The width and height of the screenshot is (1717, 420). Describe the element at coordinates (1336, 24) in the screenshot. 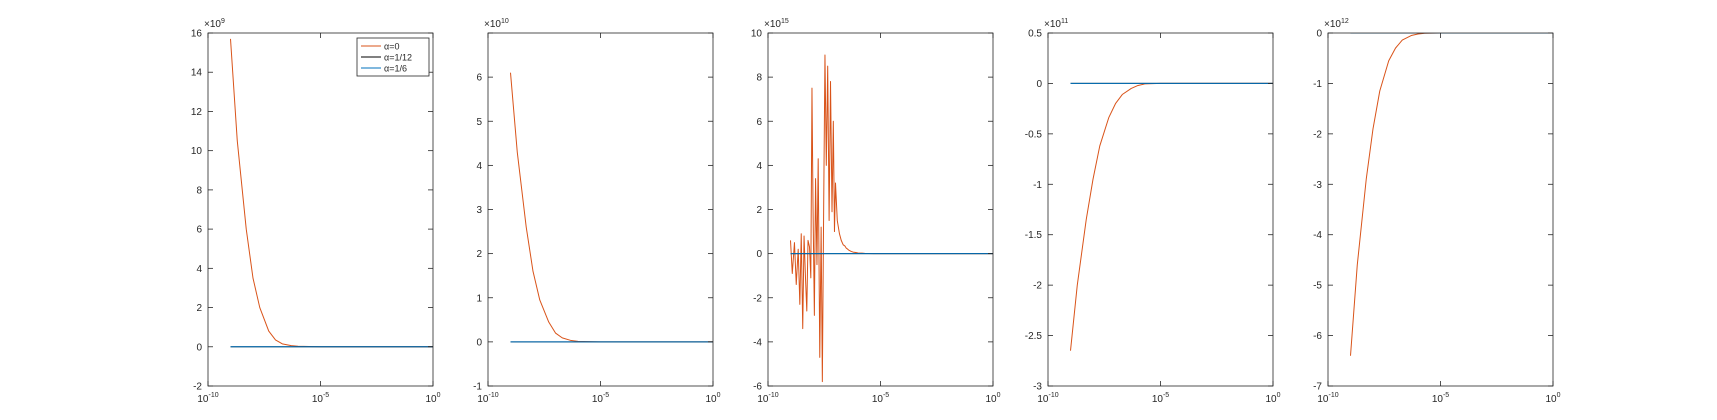

I see `y-exponent-label: ×10¹²` at that location.